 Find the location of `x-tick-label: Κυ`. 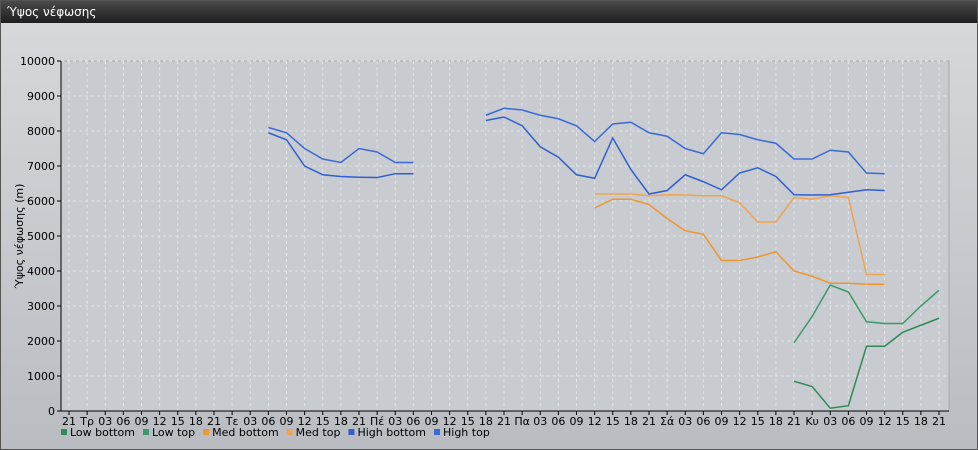

x-tick-label: Κυ is located at coordinates (812, 421).